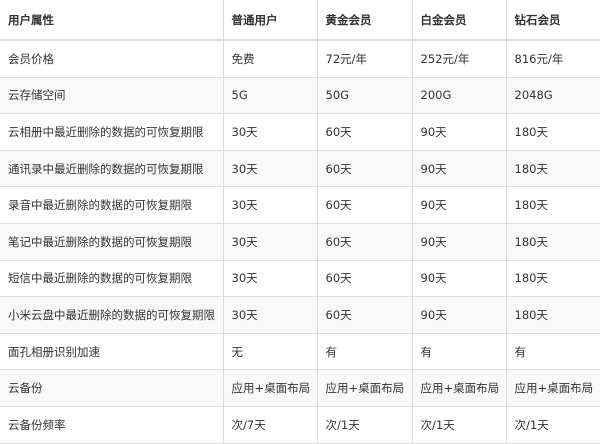 The image size is (600, 444). I want to click on table-header-row: 用户属性 普通用户 黄金会员 白金会员 钻石会员, so click(300, 20).